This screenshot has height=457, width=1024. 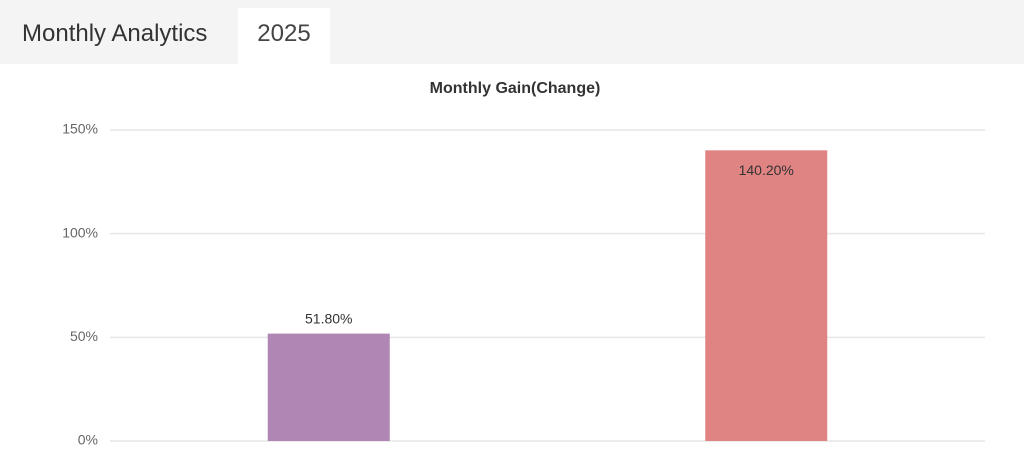 What do you see at coordinates (284, 36) in the screenshot?
I see `year-tab: 2025` at bounding box center [284, 36].